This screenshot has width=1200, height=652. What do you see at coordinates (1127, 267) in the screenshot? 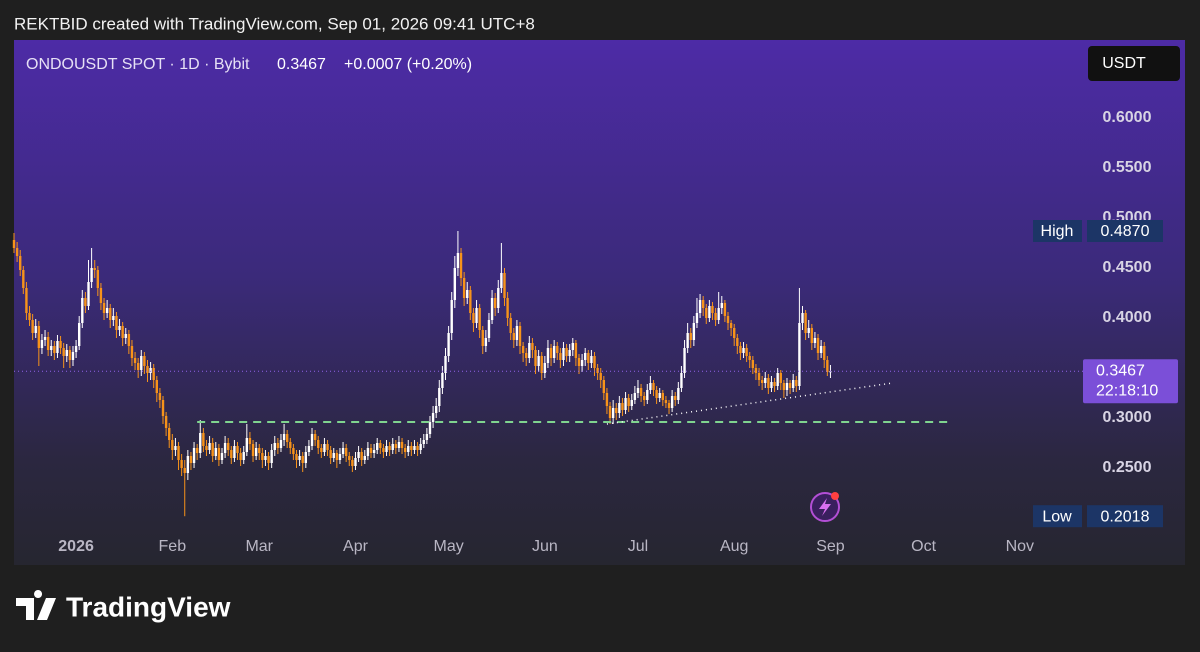
I see `y-tick-label: 0.4500` at bounding box center [1127, 267].